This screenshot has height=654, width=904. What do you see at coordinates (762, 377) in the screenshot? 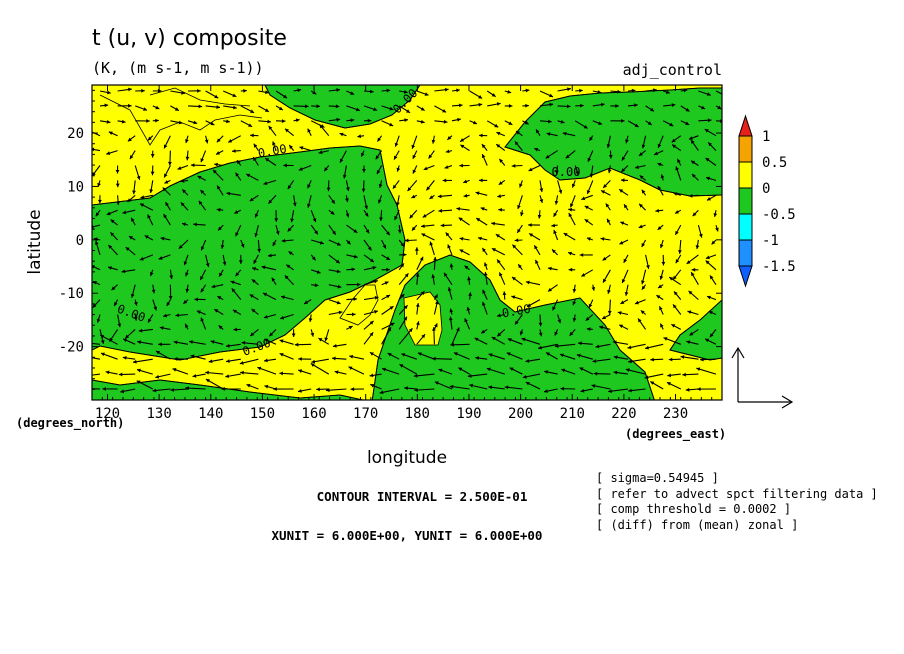
I see `reference-vector` at bounding box center [762, 377].